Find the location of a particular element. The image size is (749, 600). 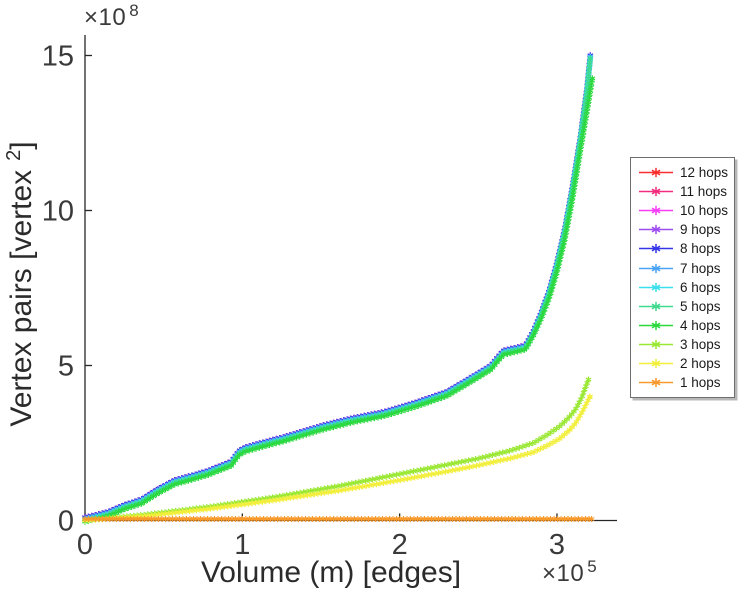

legend-item-6-hops: 6 hops is located at coordinates (682, 287).